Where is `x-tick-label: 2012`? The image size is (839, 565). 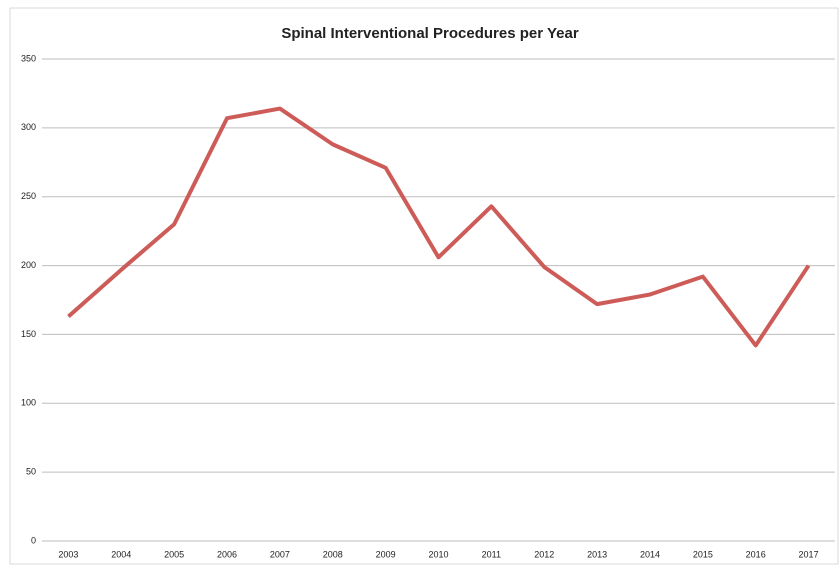 x-tick-label: 2012 is located at coordinates (544, 554).